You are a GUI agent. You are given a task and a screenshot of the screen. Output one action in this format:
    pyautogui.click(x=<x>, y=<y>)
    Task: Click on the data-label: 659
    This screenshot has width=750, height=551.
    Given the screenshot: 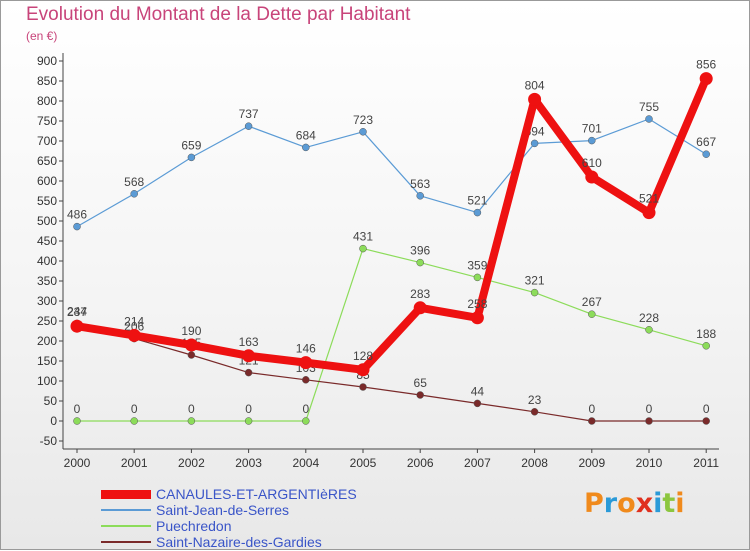 What is the action you would take?
    pyautogui.click(x=191, y=145)
    